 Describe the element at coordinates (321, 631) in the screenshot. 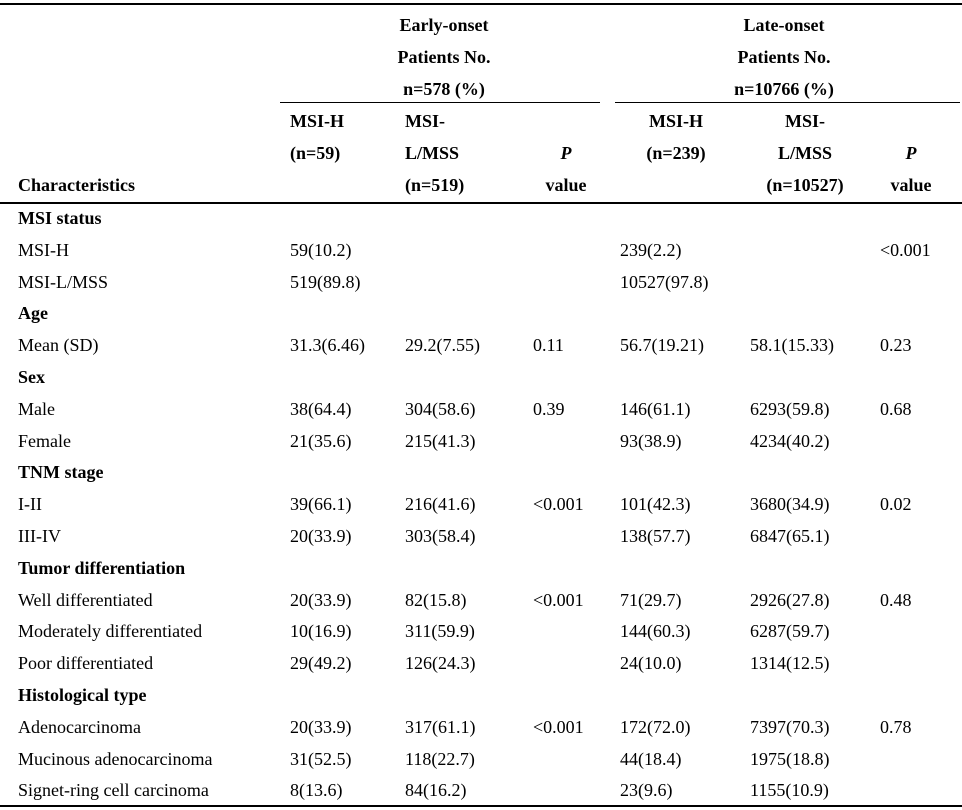

I see `cell: 10(16.9)` at that location.